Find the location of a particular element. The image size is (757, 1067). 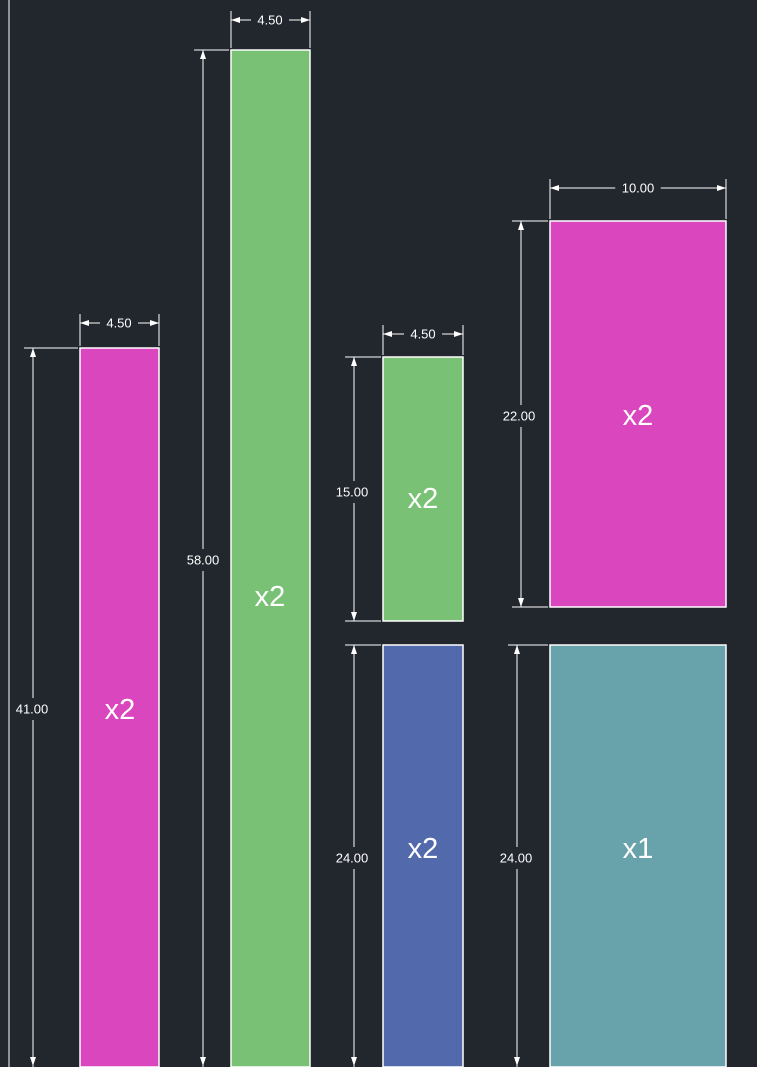

panel-group: x2 4.50 41.00 is located at coordinates (88, 690).